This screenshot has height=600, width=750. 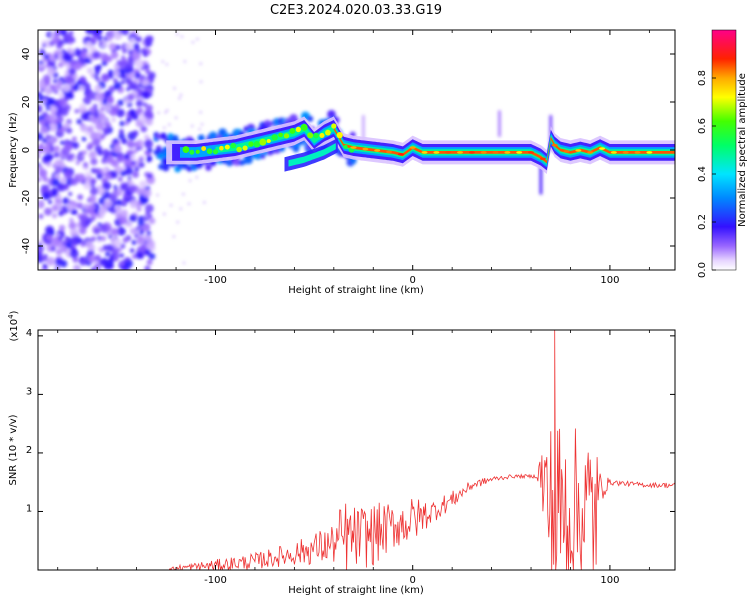 I want to click on snr-x-tick-label: -100, so click(x=215, y=580).